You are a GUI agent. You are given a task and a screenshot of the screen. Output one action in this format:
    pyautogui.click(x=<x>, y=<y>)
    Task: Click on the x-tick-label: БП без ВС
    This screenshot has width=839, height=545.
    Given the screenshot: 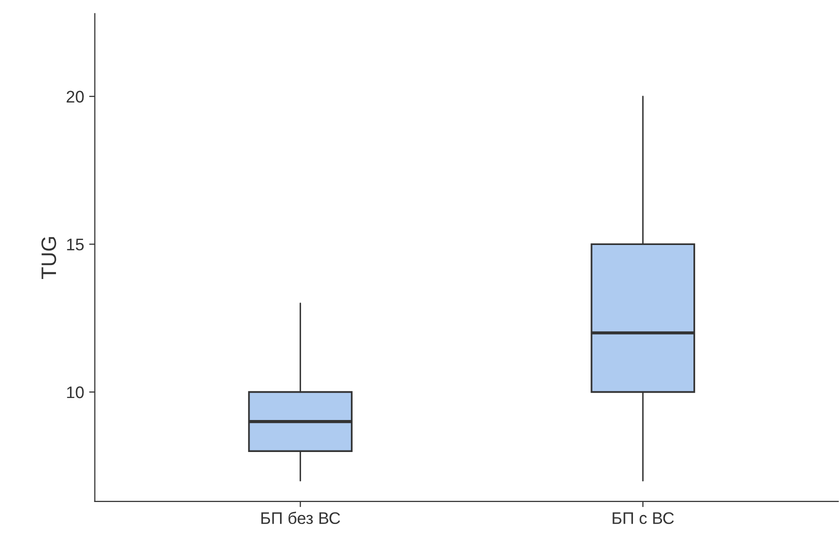 What is the action you would take?
    pyautogui.click(x=300, y=518)
    